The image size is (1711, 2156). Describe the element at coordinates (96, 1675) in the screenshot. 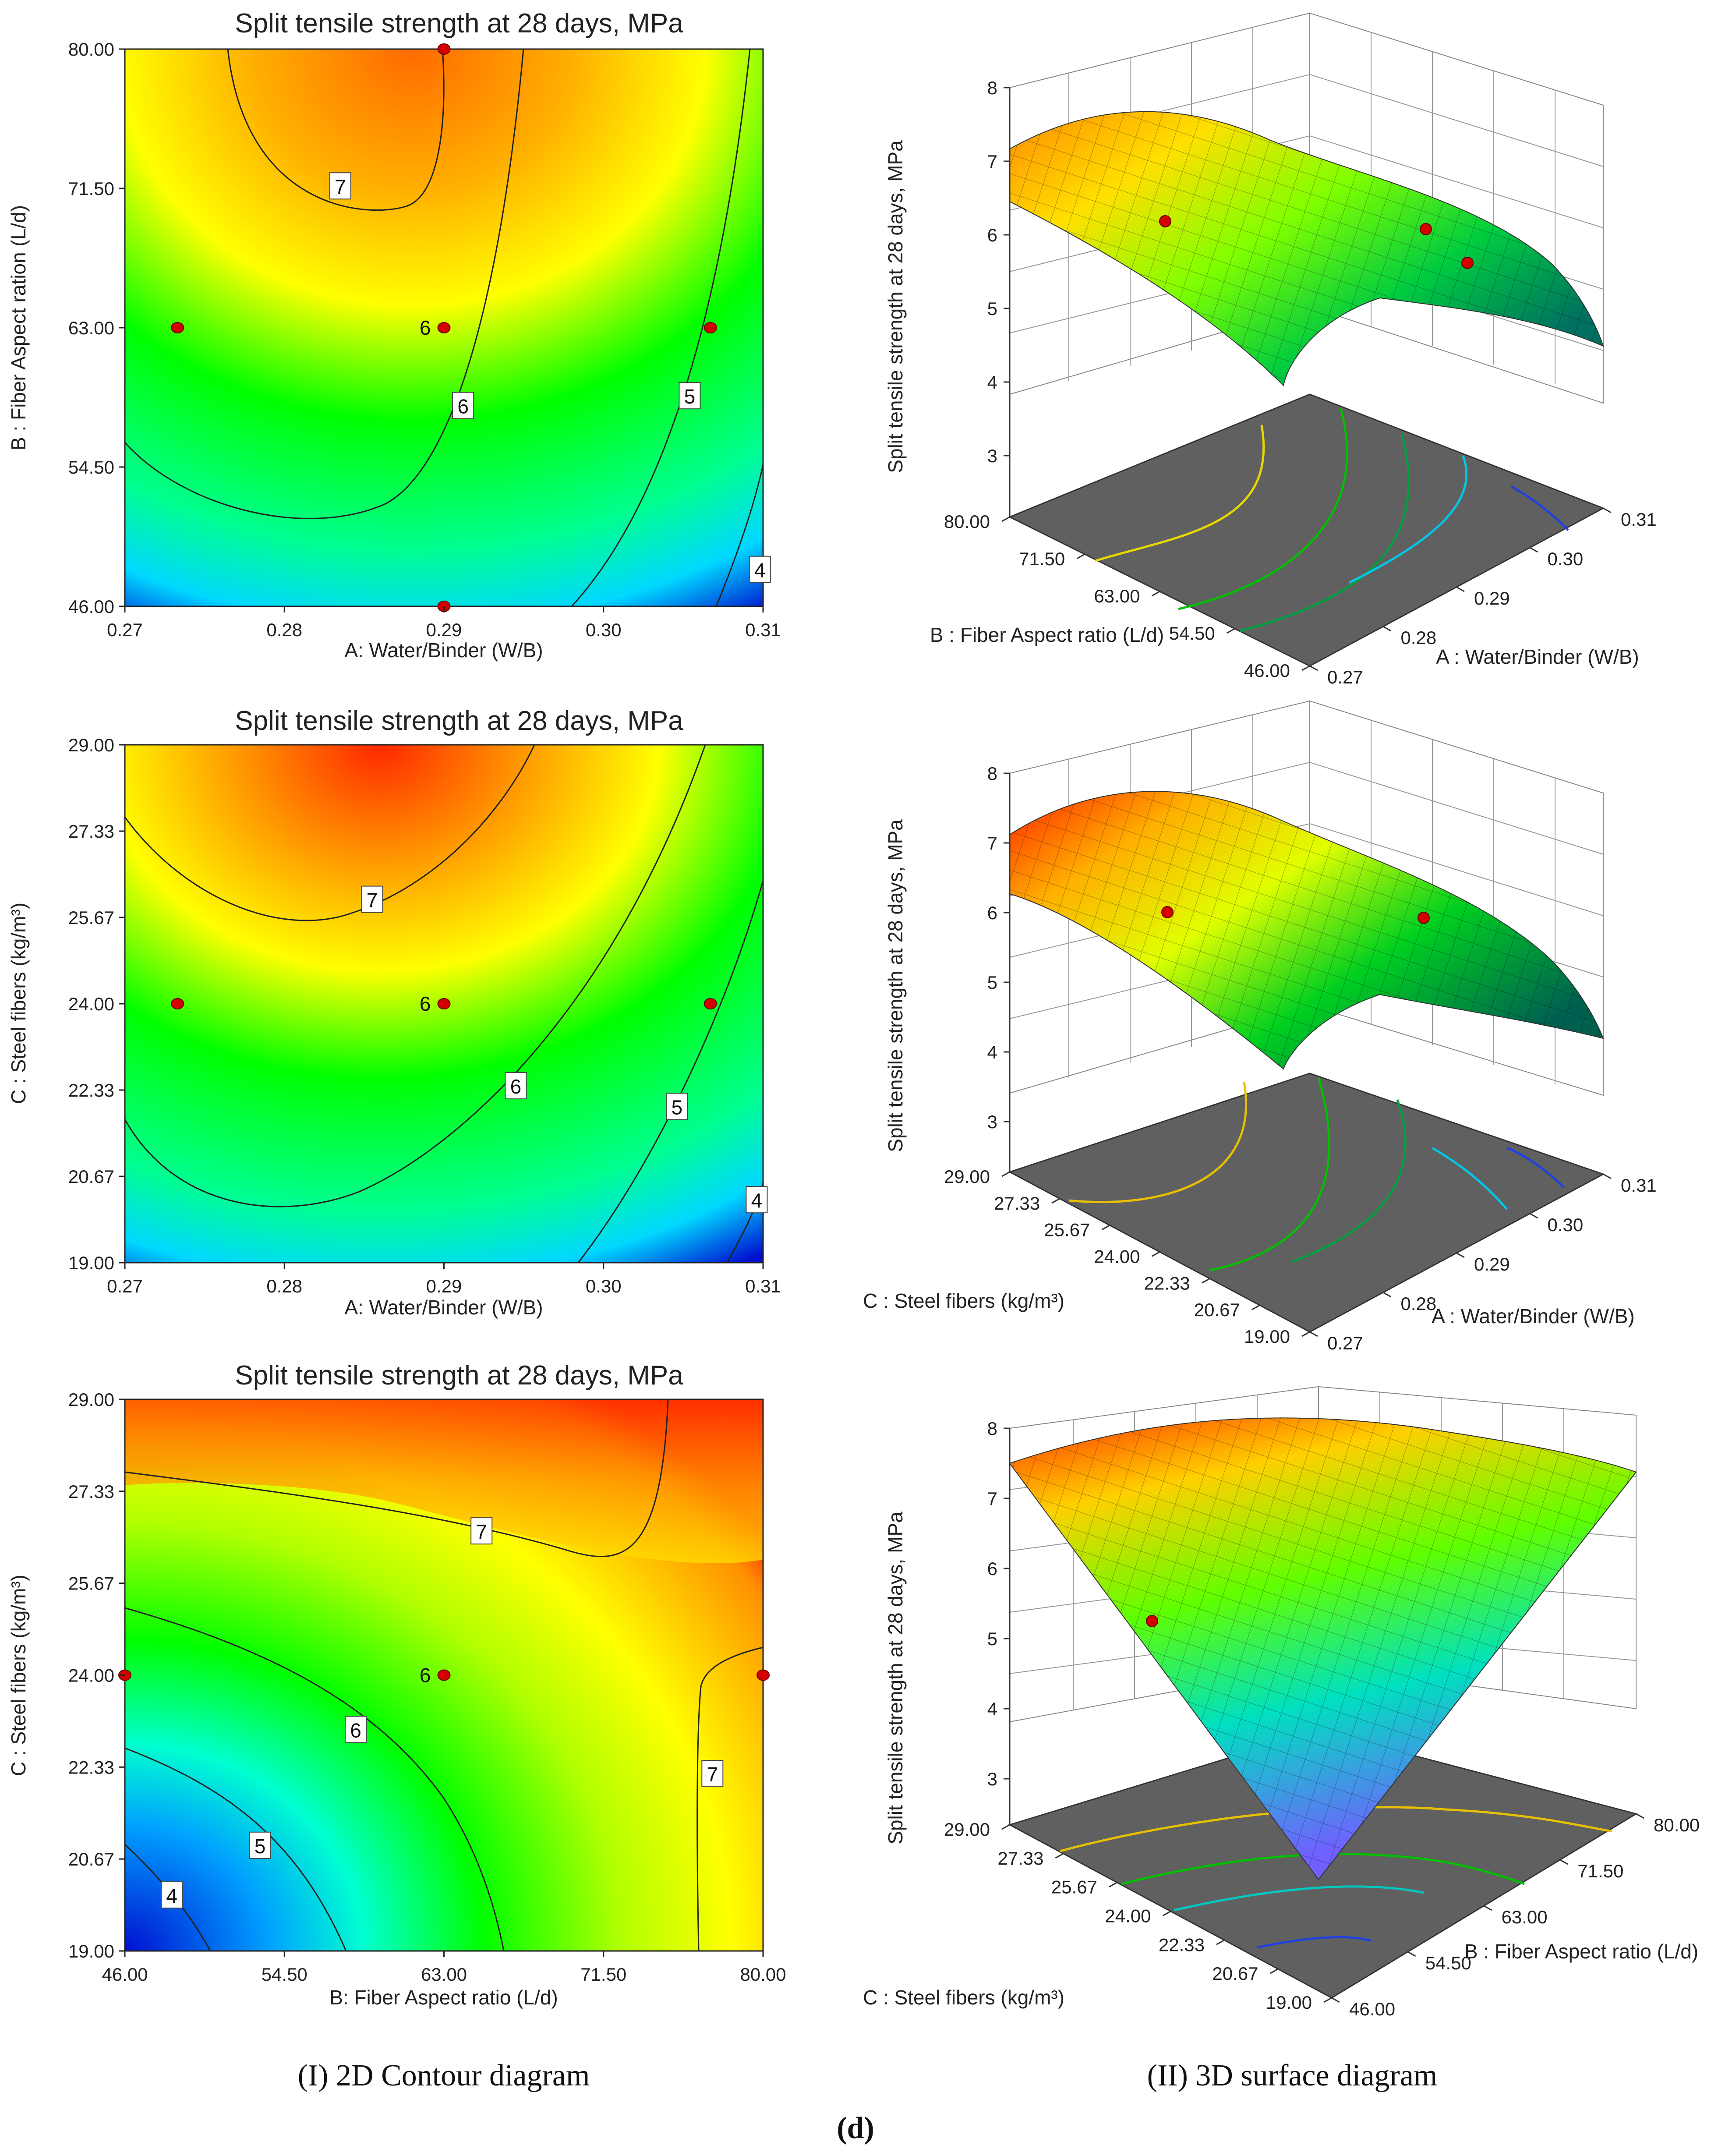

I see `y-ticks: 19.00 20.67 22.33 24.00 25.67 27.33 29.00` at that location.